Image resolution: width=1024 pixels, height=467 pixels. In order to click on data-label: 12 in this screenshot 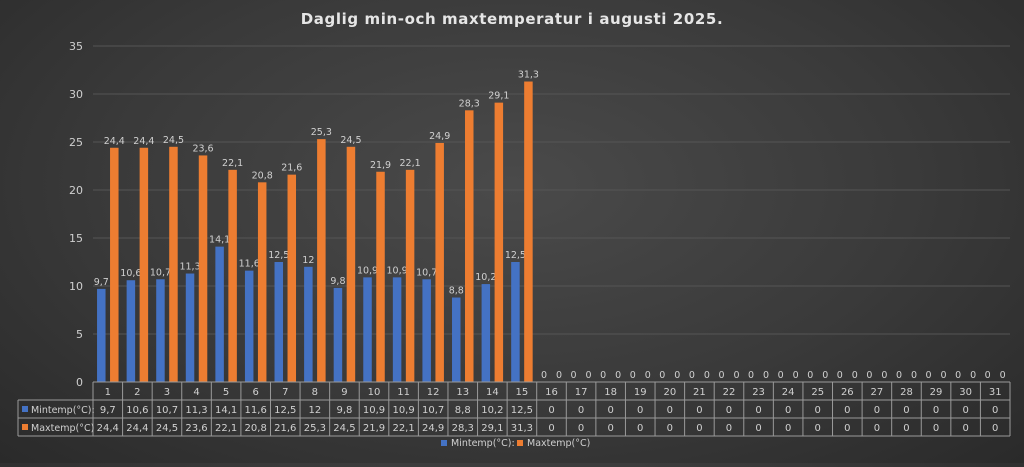, I will do `click(308, 260)`.